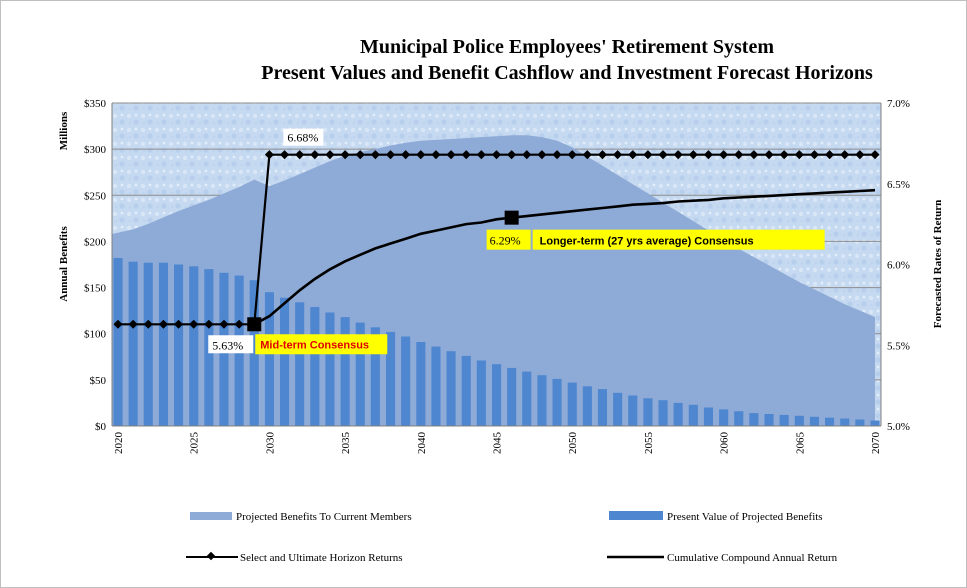  I want to click on marker-2034, so click(330, 155).